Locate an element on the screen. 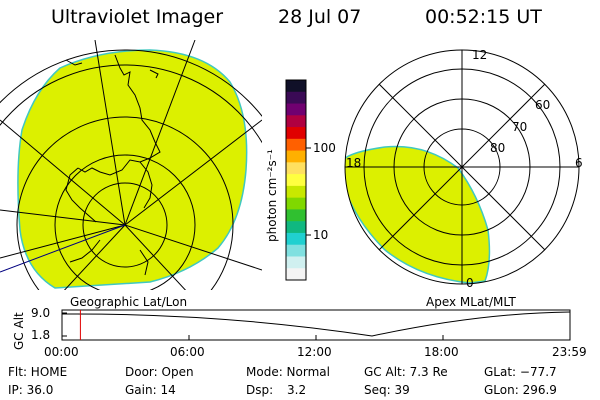 This screenshot has height=400, width=600. status-door: Door: Open is located at coordinates (159, 372).